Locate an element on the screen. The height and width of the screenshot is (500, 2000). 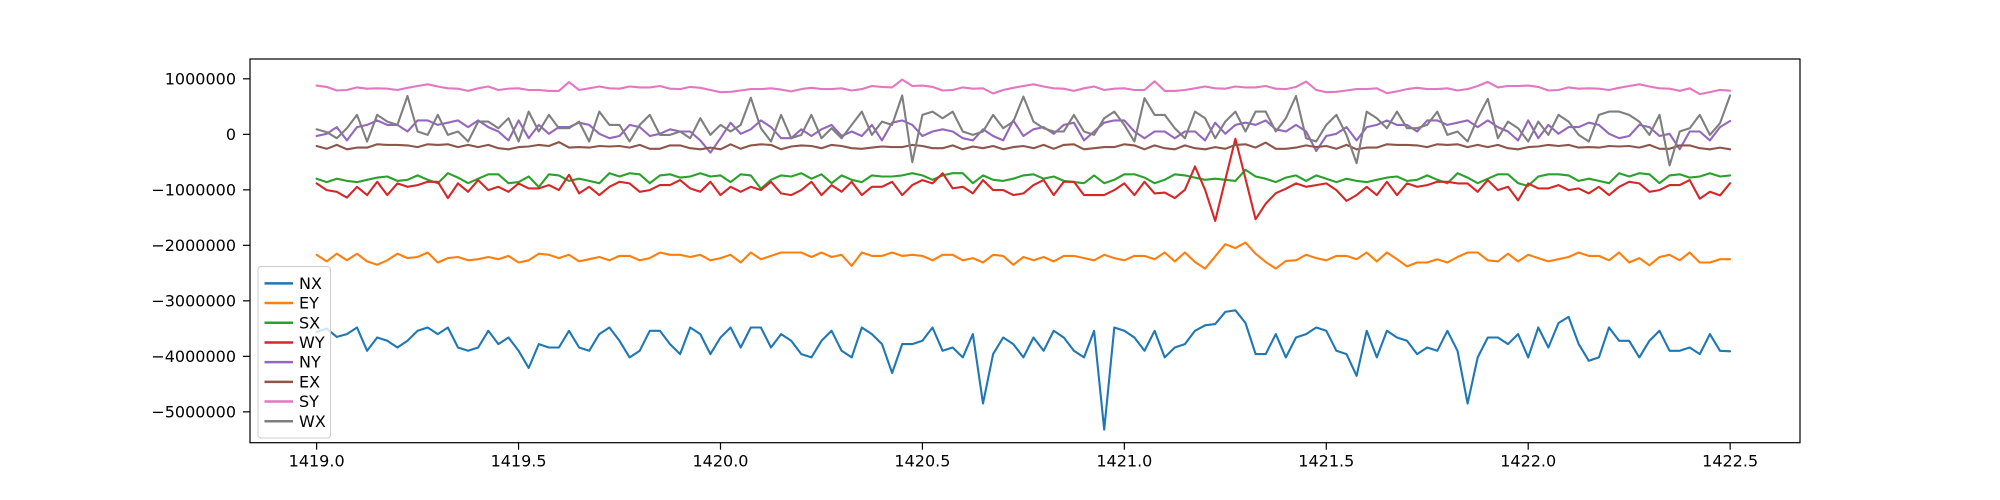
series-line-WY is located at coordinates (1023, 179).